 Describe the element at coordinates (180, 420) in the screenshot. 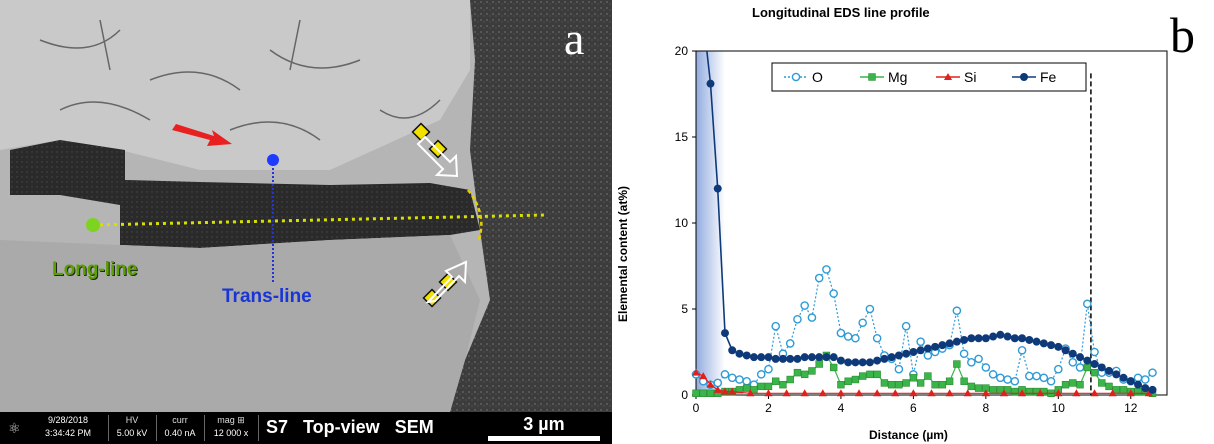

I see `curr-label: curr` at that location.